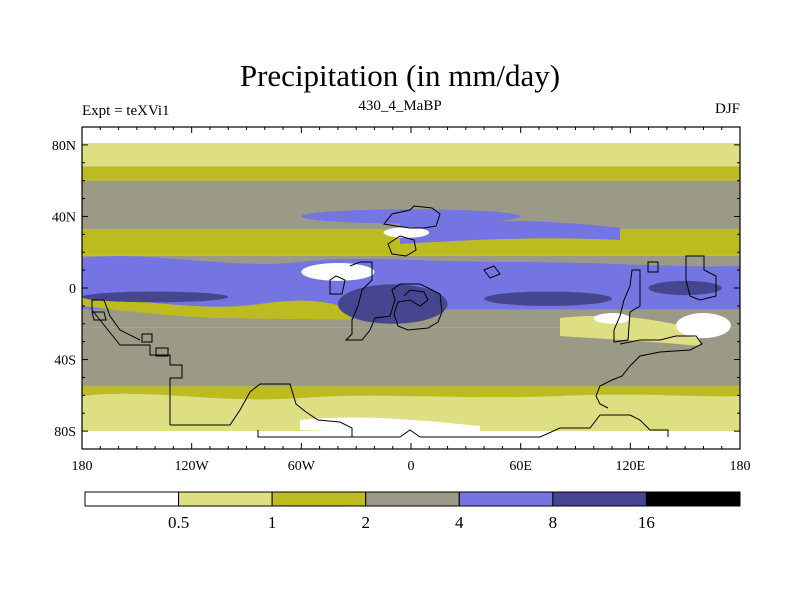  Describe the element at coordinates (459, 522) in the screenshot. I see `colorbar-label: 4` at that location.